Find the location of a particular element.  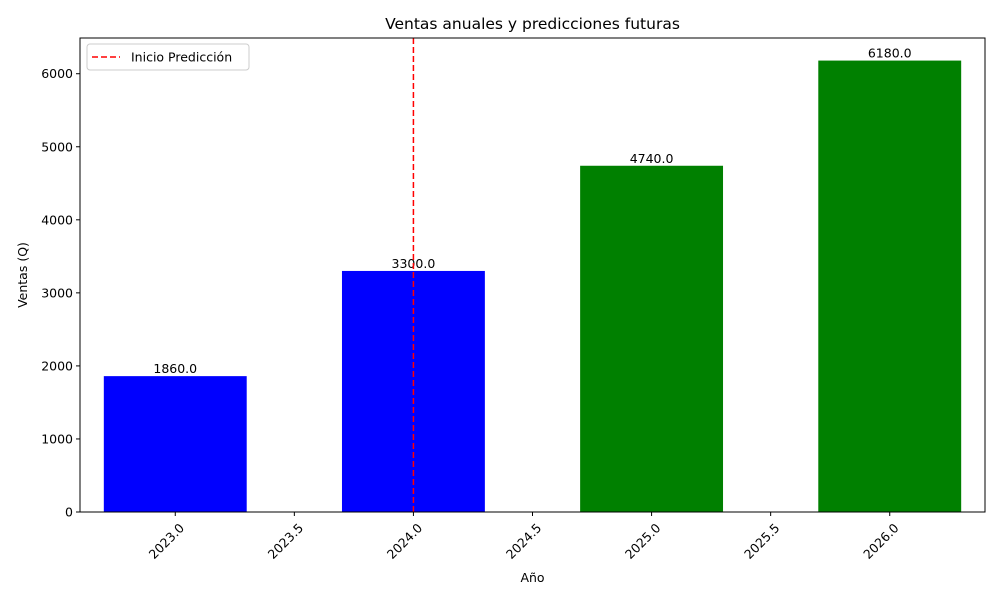

chart-title: Ventas anuales y predicciones futuras is located at coordinates (532, 24).